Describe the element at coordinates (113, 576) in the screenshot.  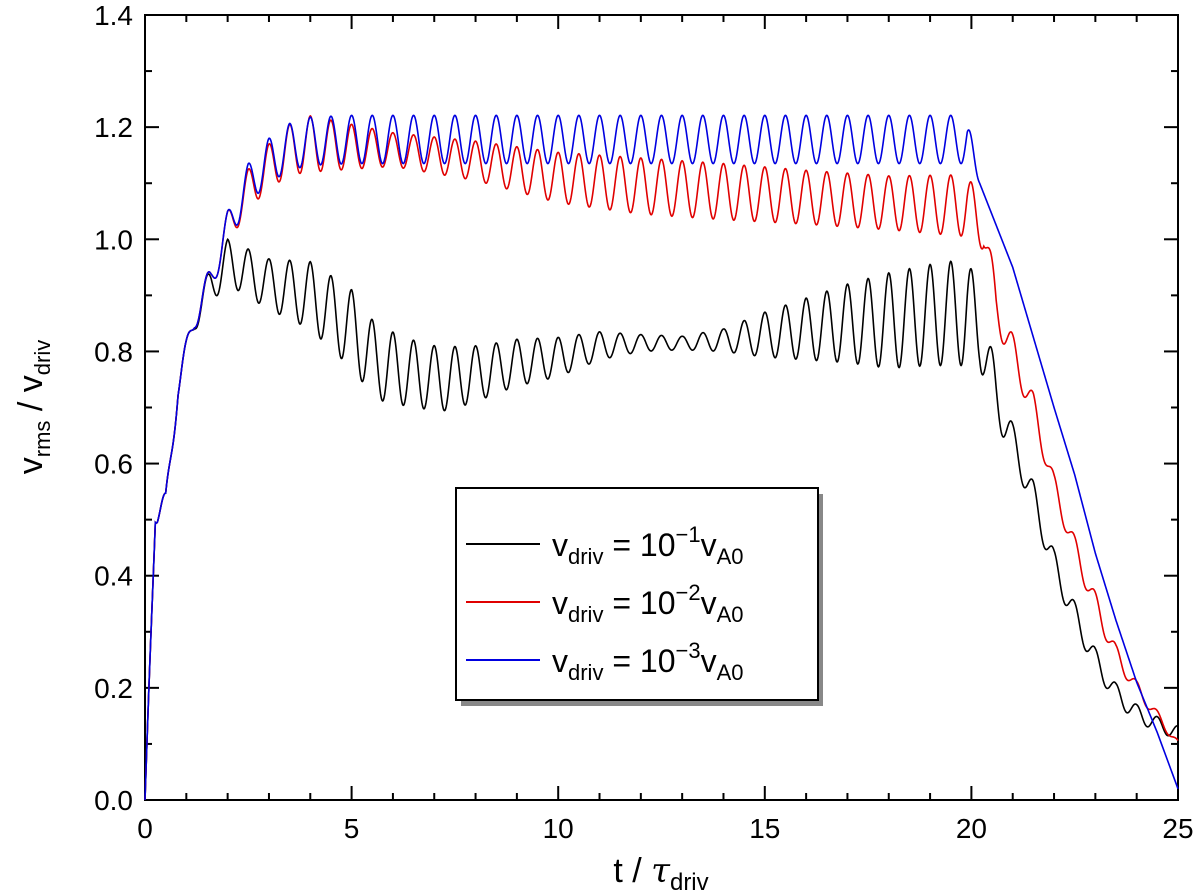
I see `y-tick-label: 0.4` at that location.